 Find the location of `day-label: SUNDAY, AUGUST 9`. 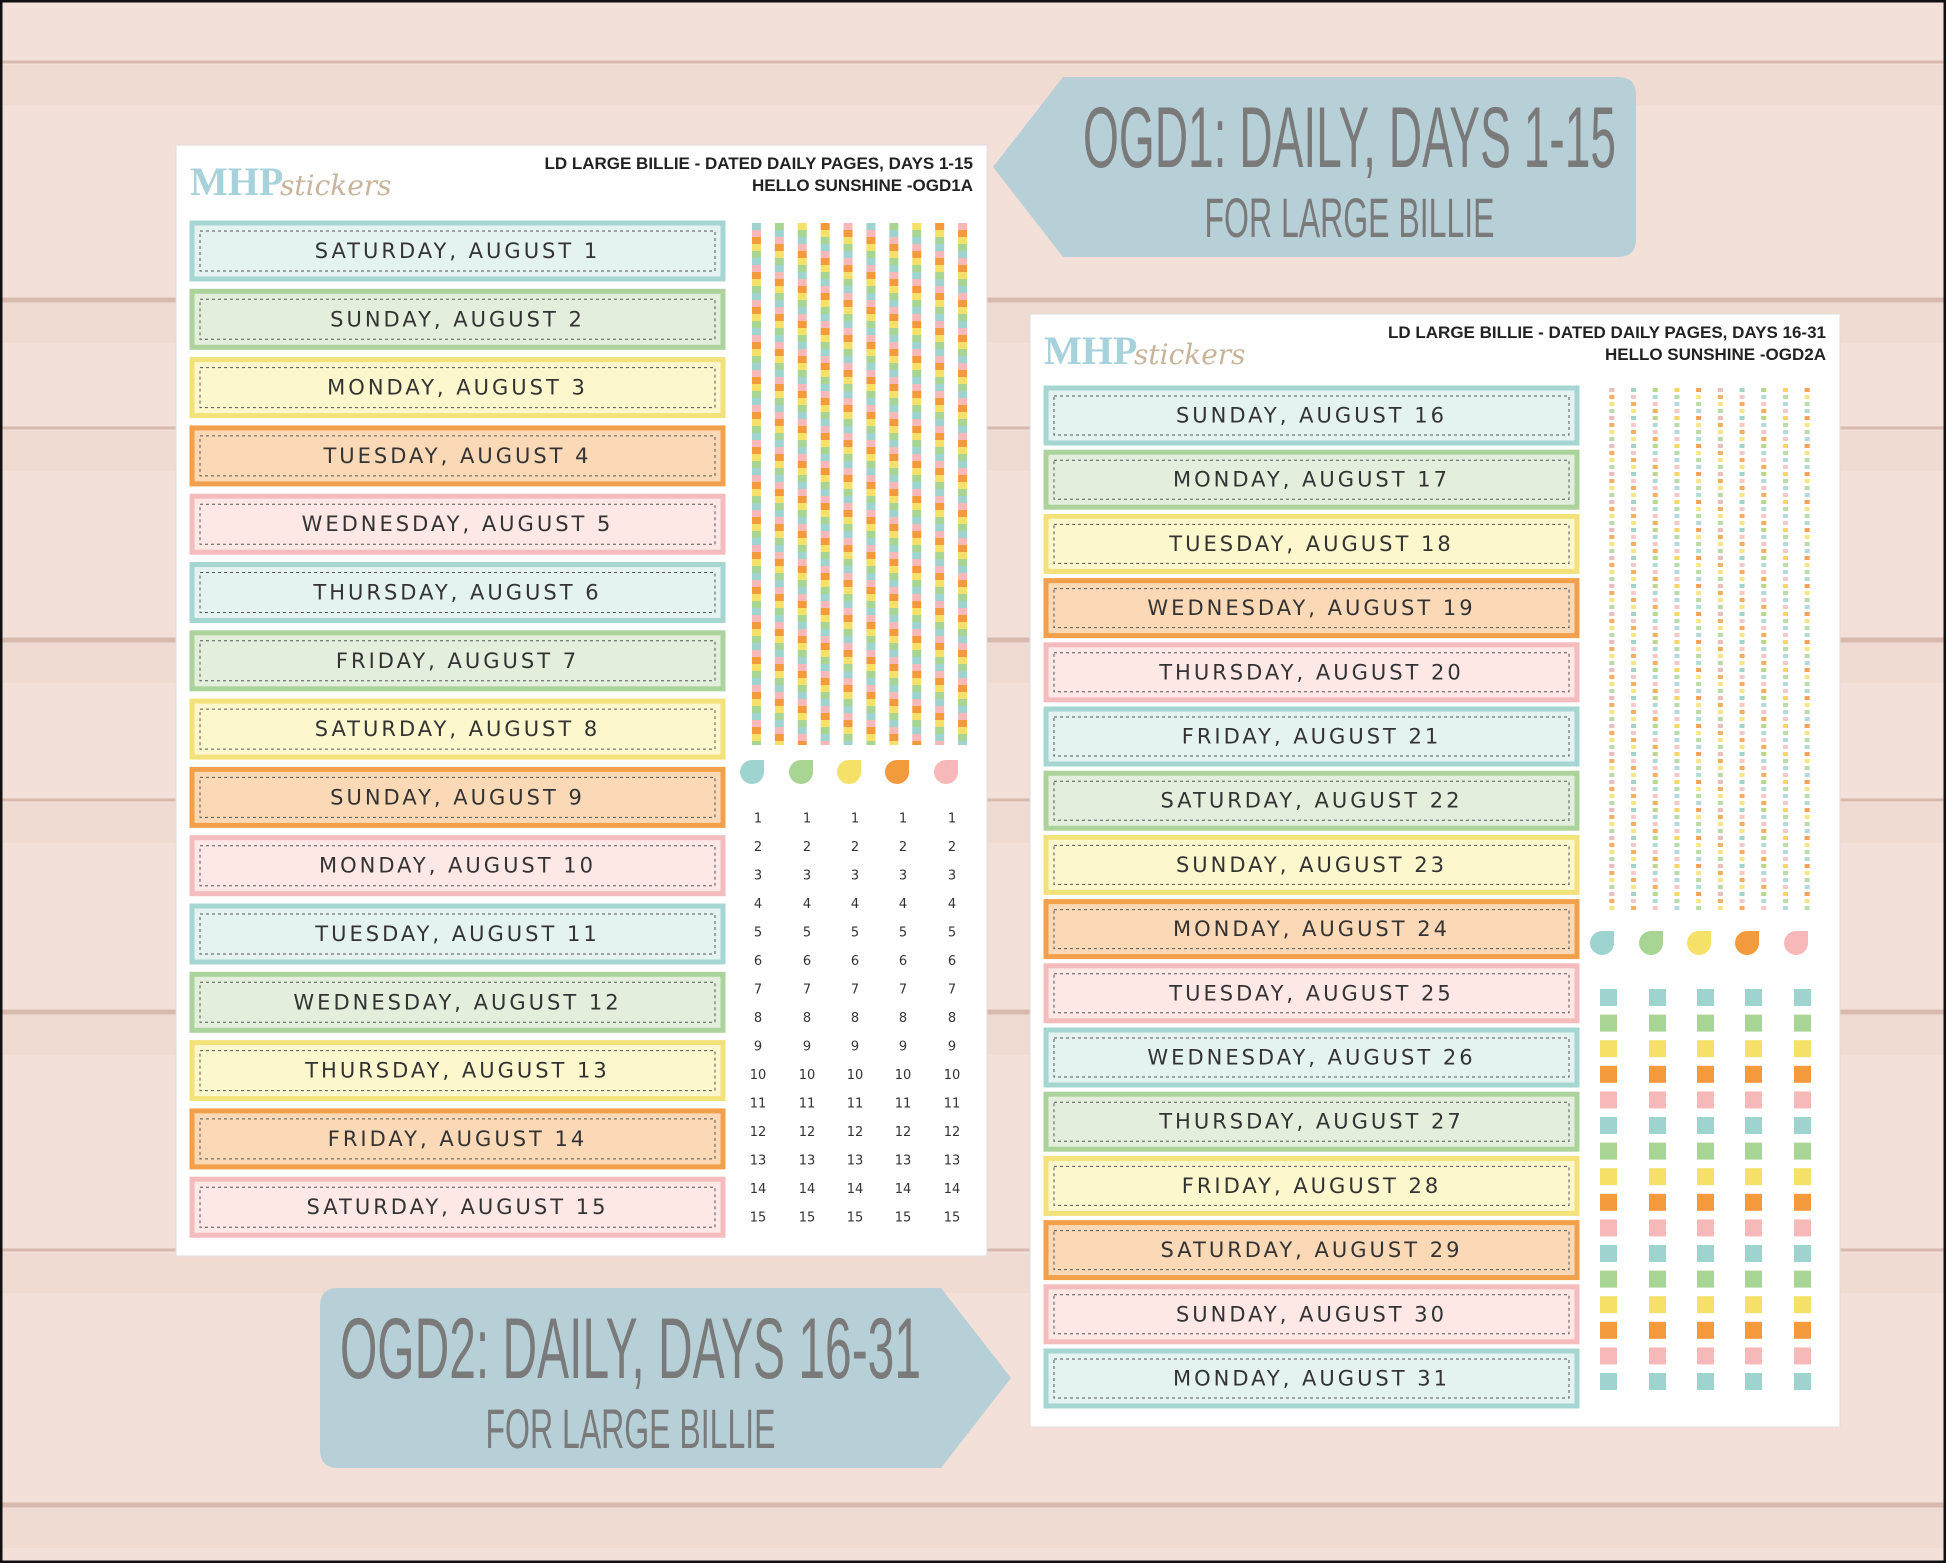

day-label: SUNDAY, AUGUST 9 is located at coordinates (457, 797).